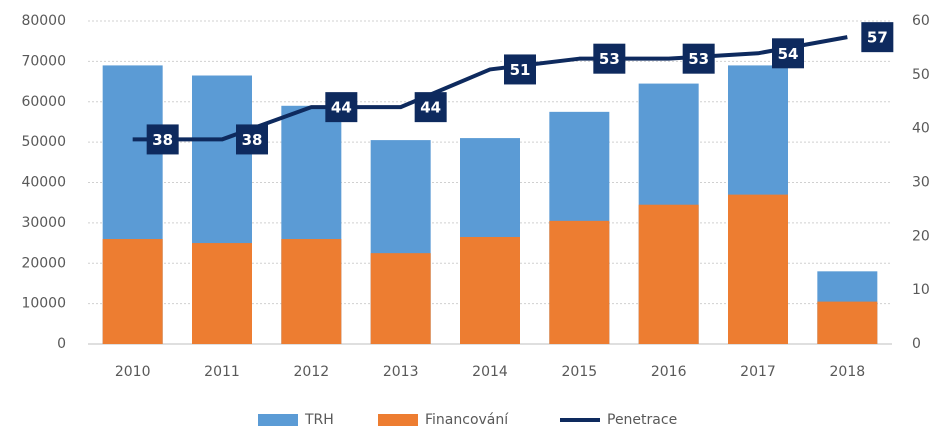 The height and width of the screenshot is (428, 934). I want to click on x-tick-label: 2015, so click(580, 372).